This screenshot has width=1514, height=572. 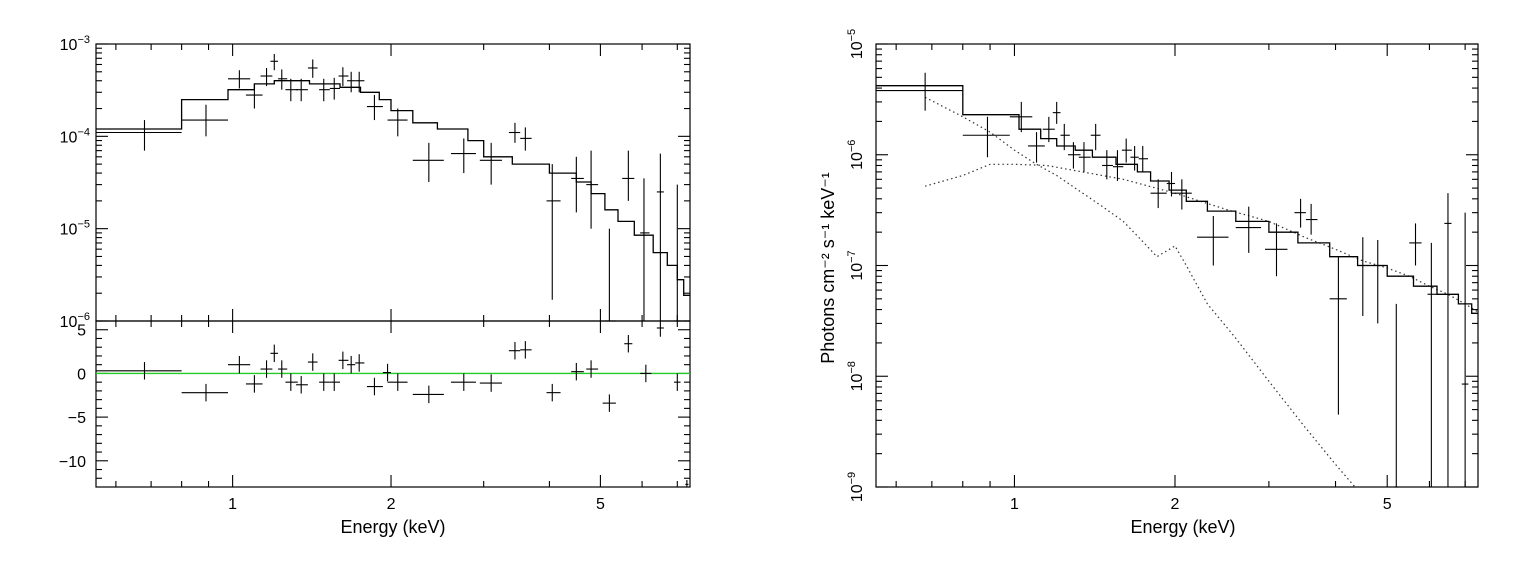 What do you see at coordinates (232, 504) in the screenshot?
I see `left-xtick-label: 1` at bounding box center [232, 504].